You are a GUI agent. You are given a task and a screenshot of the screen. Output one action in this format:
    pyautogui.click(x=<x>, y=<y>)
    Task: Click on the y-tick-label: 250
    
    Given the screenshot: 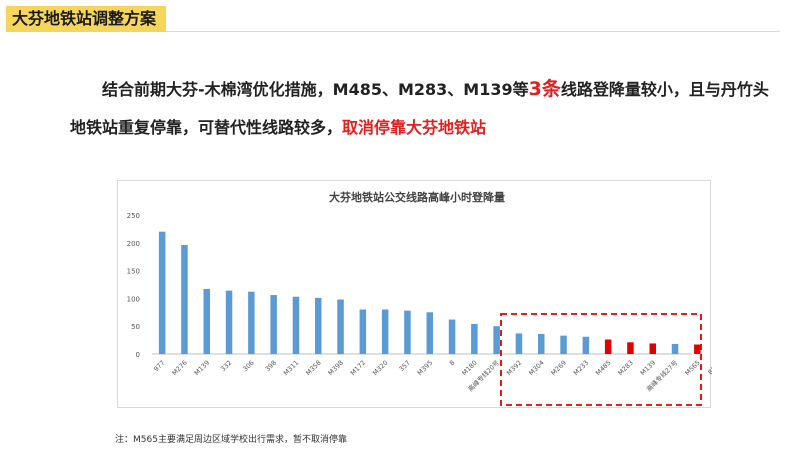 What is the action you would take?
    pyautogui.click(x=133, y=216)
    